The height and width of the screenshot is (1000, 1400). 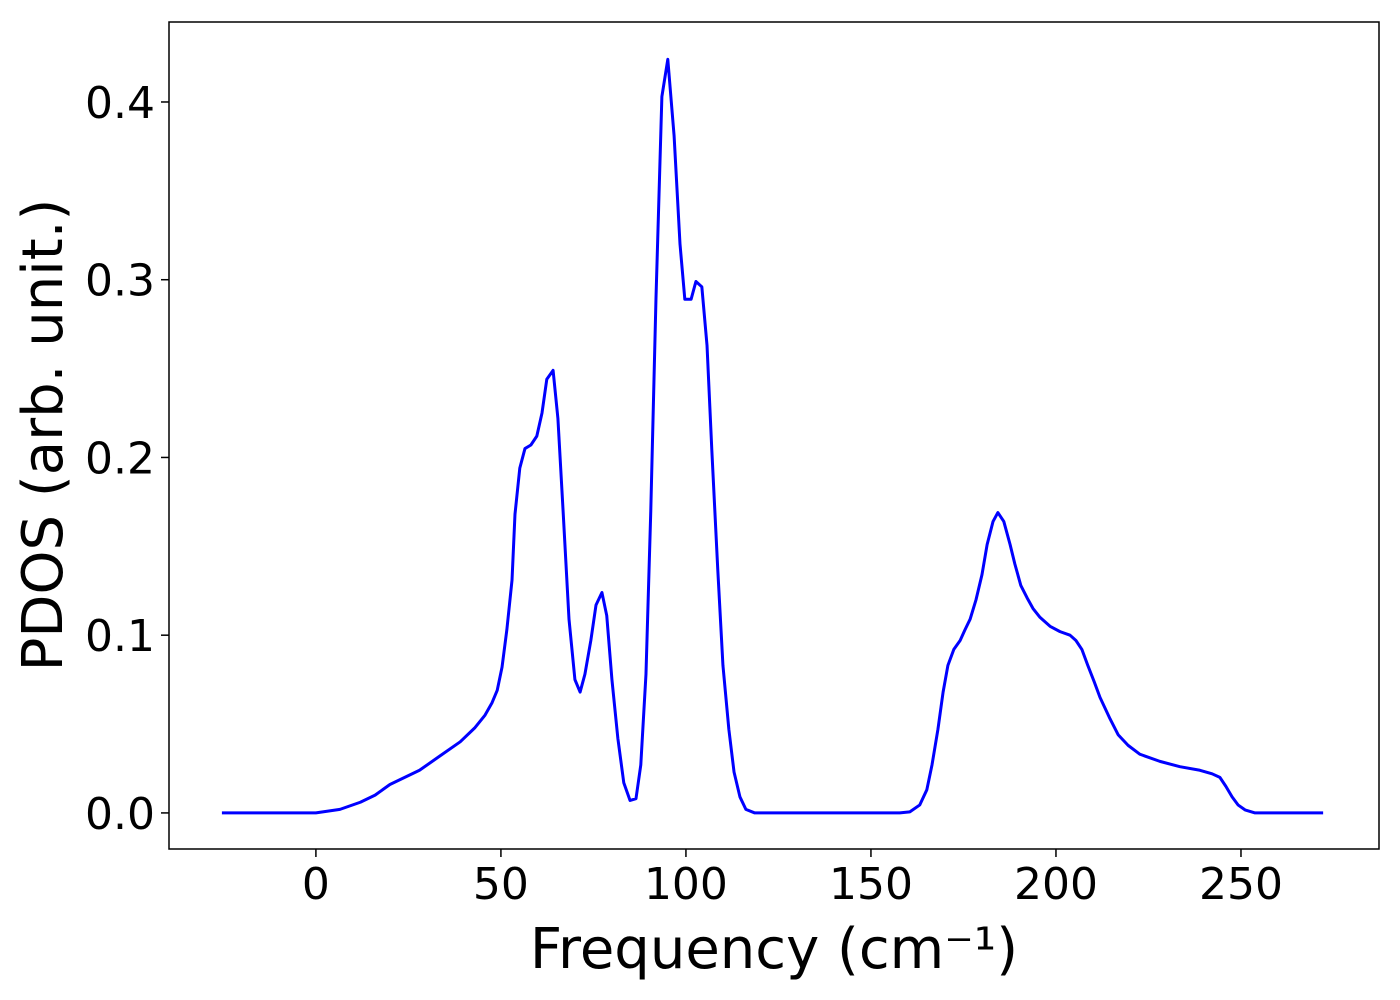 I want to click on y-tick-label: 0.3, so click(x=120, y=281).